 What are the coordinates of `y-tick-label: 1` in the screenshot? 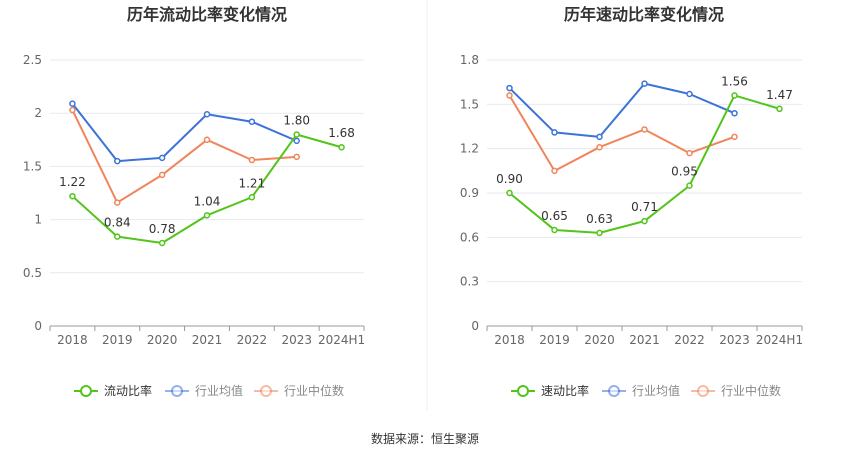 It's located at (38, 220).